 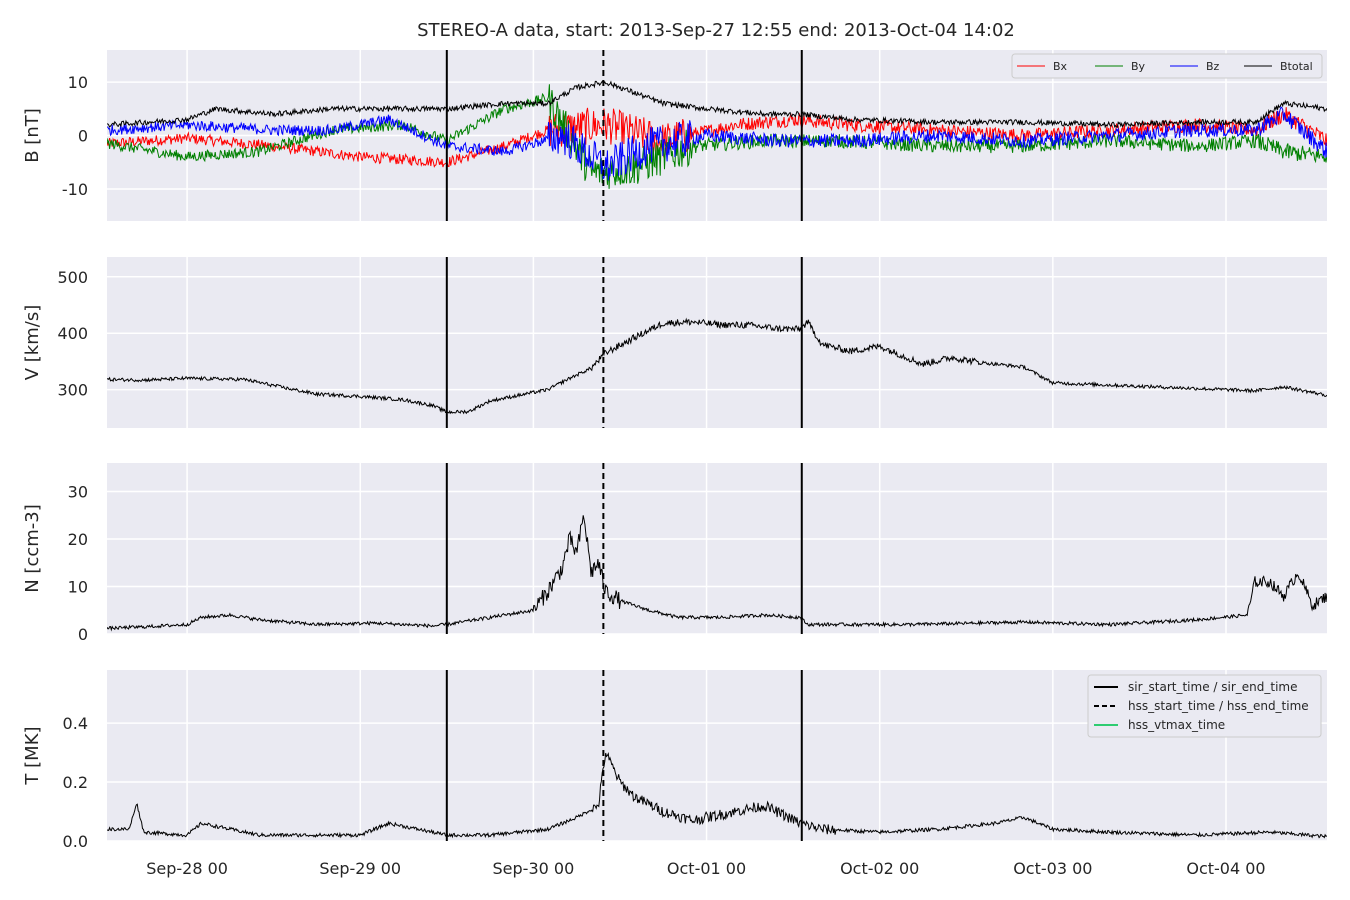 I want to click on series-Btotal, so click(x=717, y=104).